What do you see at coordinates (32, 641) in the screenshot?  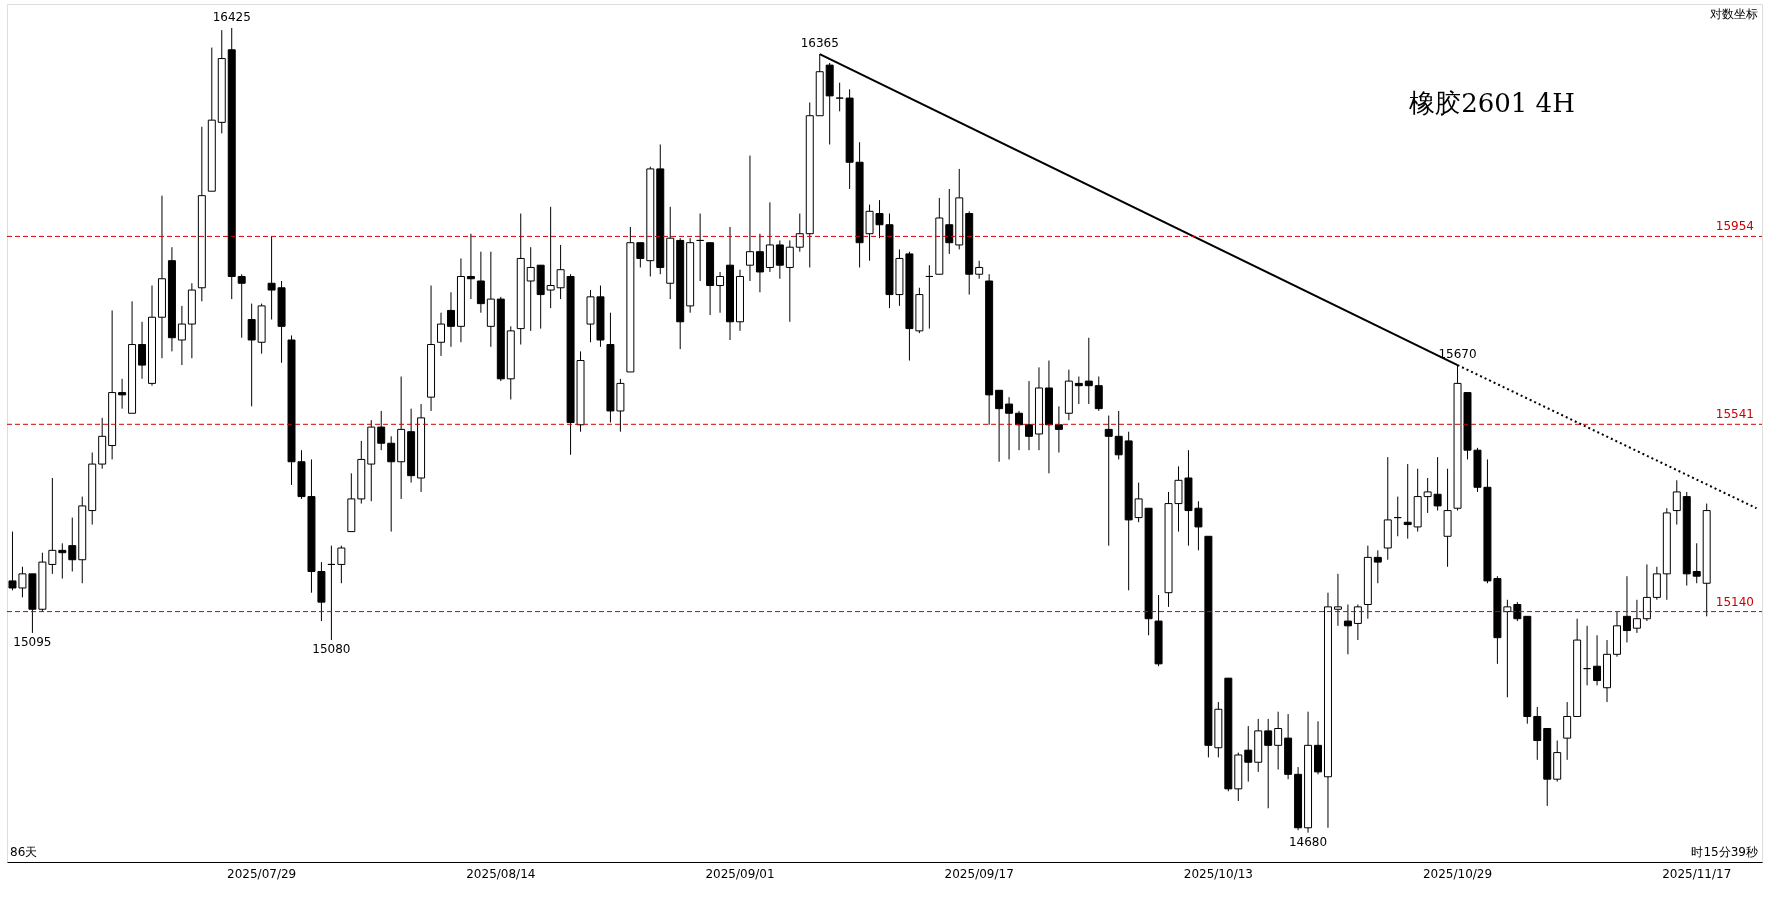 I see `annotation: 15095` at bounding box center [32, 641].